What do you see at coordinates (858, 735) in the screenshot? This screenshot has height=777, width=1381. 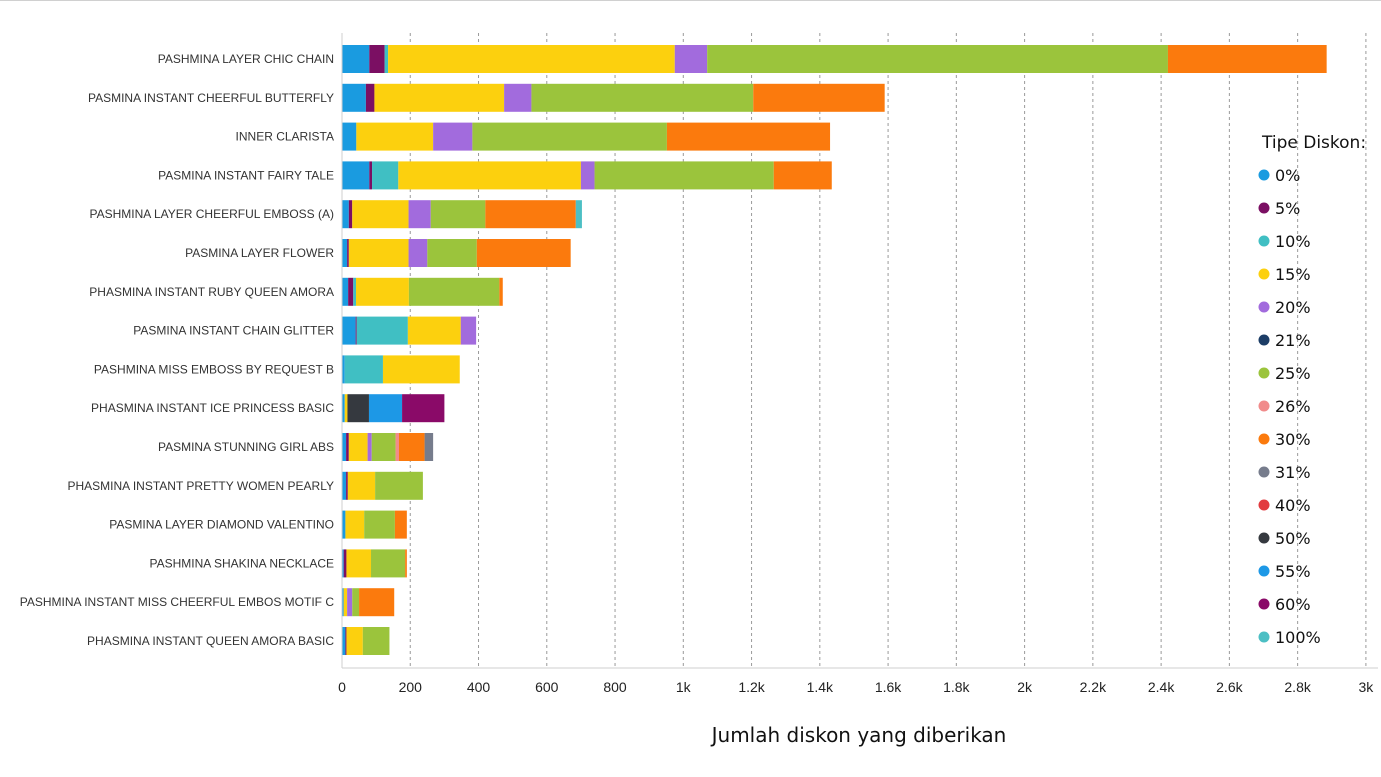 I see `x-axis-title: Jumlah diskon yang diberikan` at bounding box center [858, 735].